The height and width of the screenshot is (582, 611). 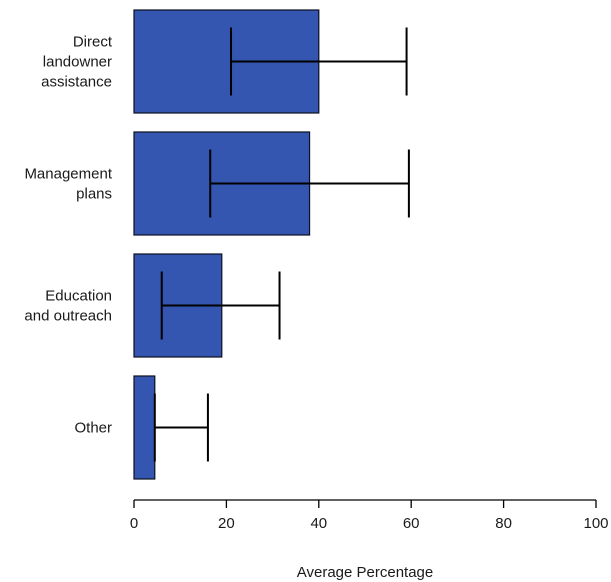 I want to click on category-label-3-line-0: Other, so click(x=93, y=428).